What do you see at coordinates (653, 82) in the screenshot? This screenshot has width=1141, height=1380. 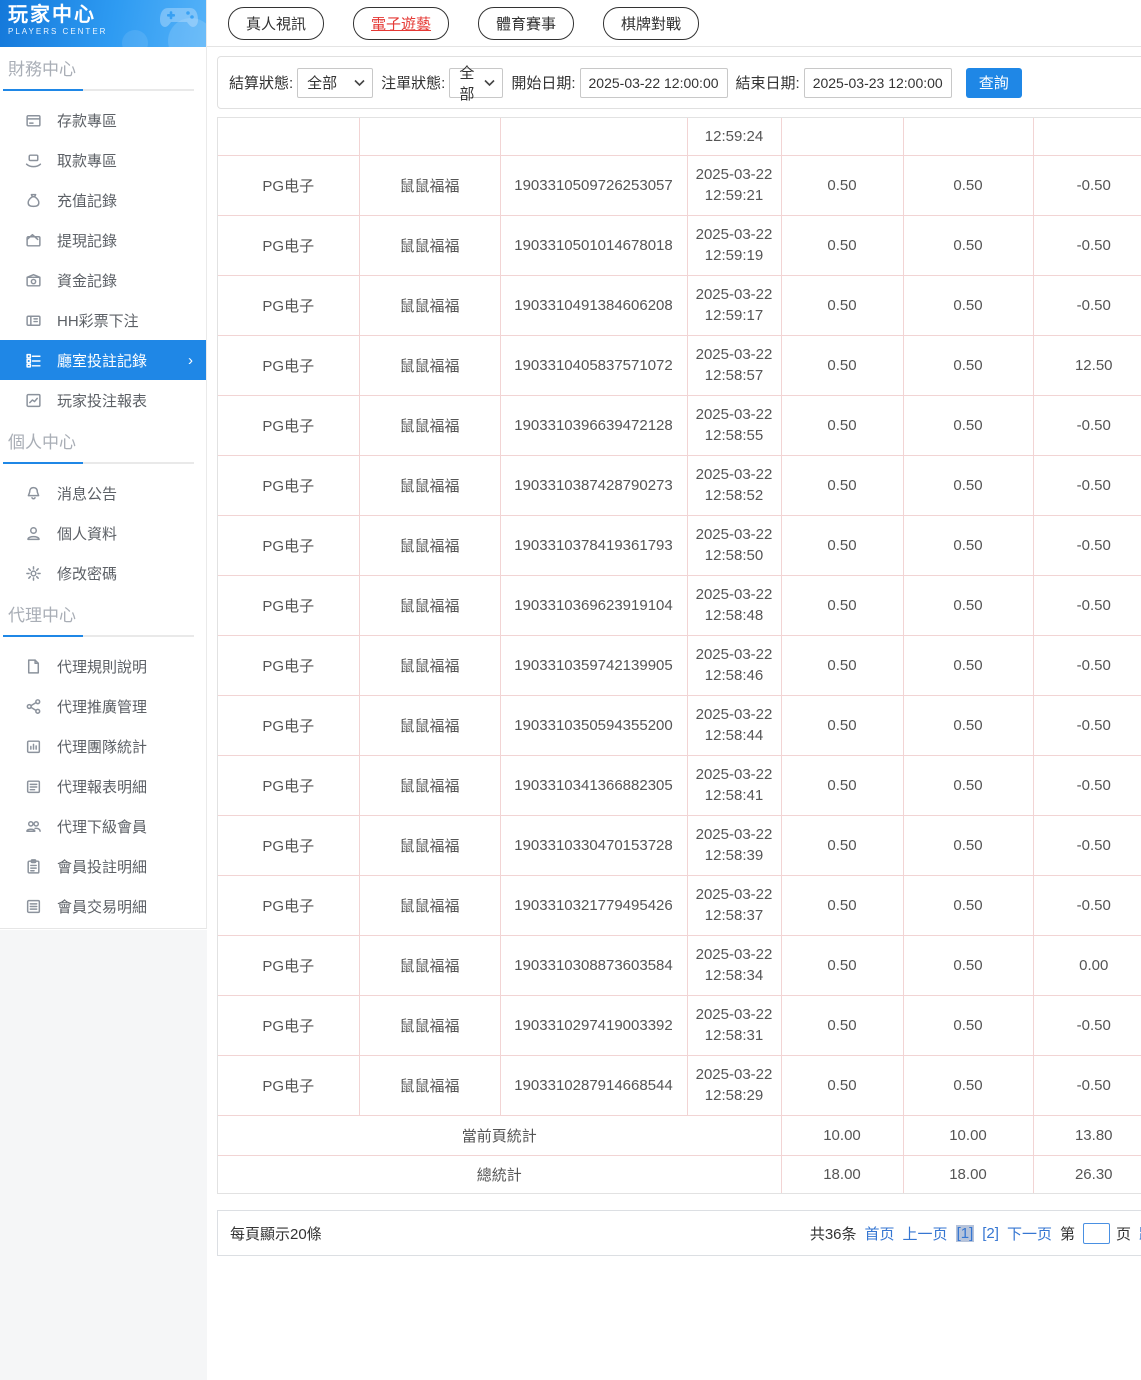 I see `start-date-input` at bounding box center [653, 82].